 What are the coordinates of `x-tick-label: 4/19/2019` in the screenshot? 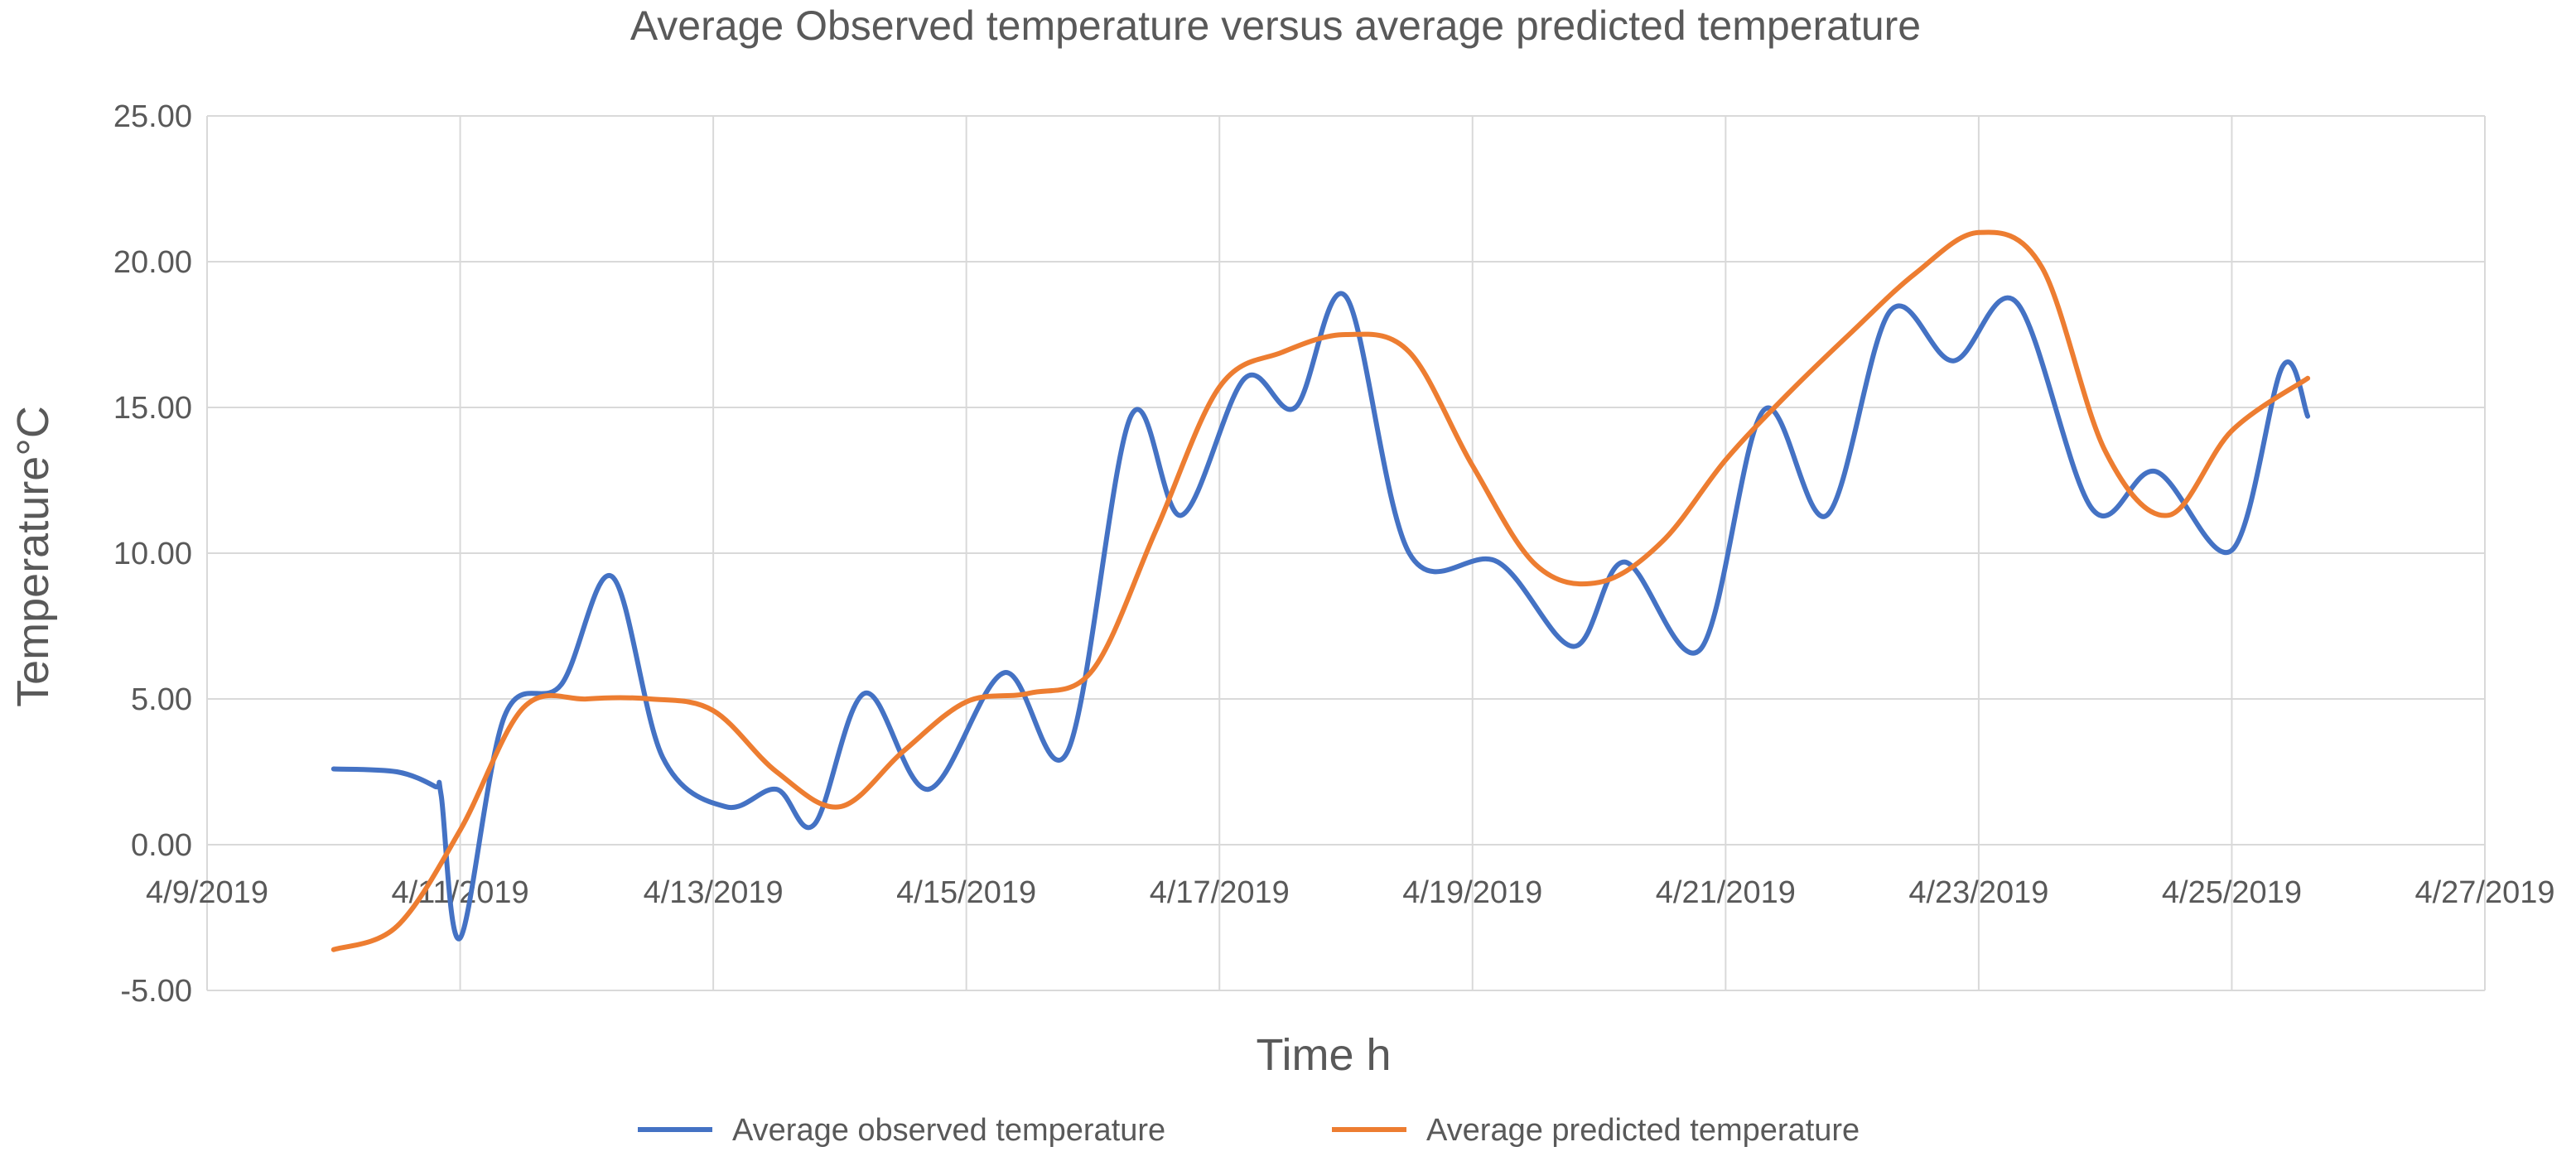 It's located at (1472, 892).